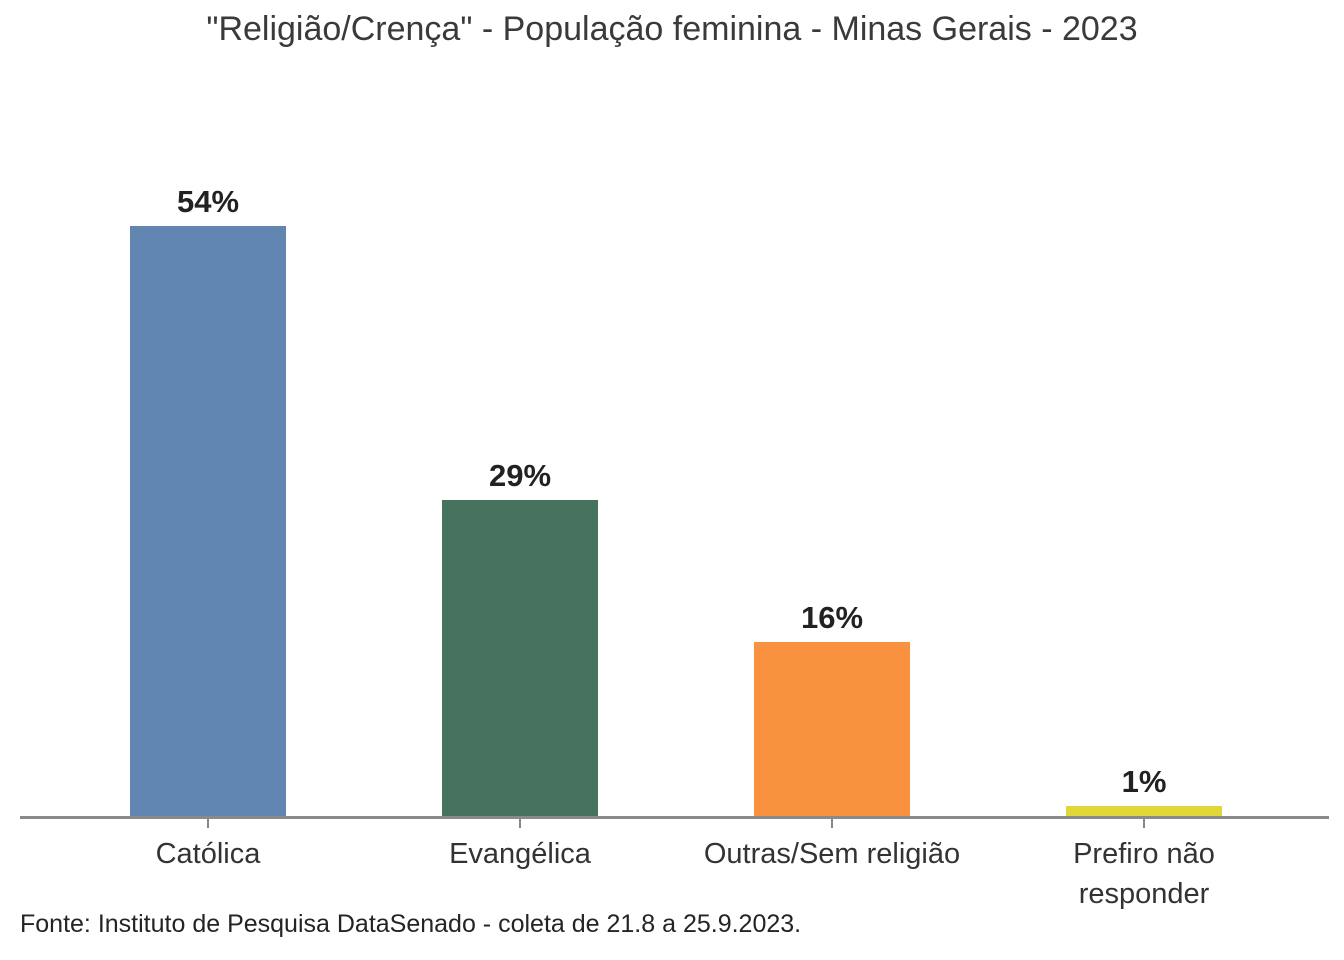  I want to click on x-axis-line, so click(674, 817).